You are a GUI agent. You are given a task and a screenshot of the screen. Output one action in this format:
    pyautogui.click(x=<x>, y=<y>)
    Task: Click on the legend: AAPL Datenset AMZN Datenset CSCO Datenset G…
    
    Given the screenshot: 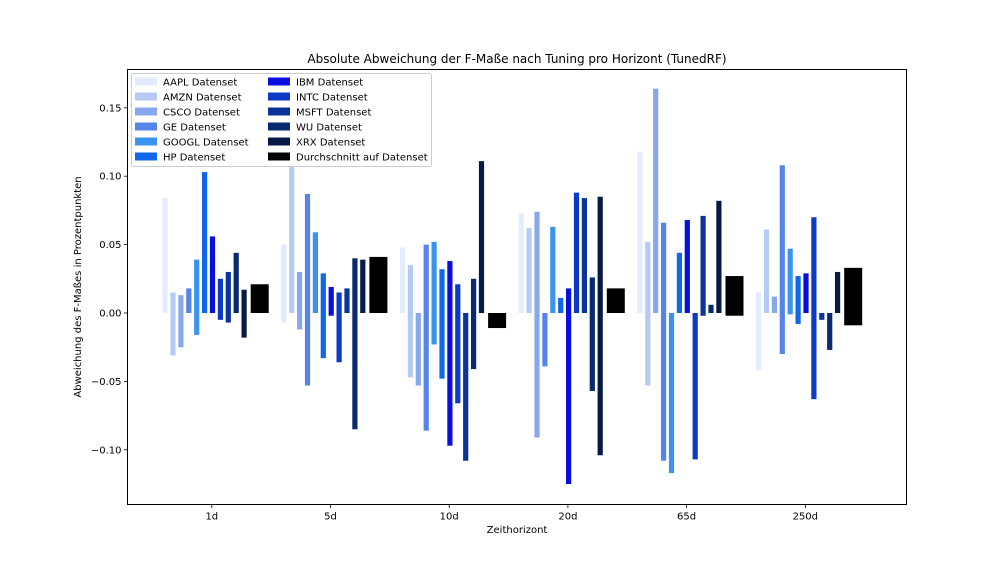 What is the action you would take?
    pyautogui.click(x=281, y=120)
    